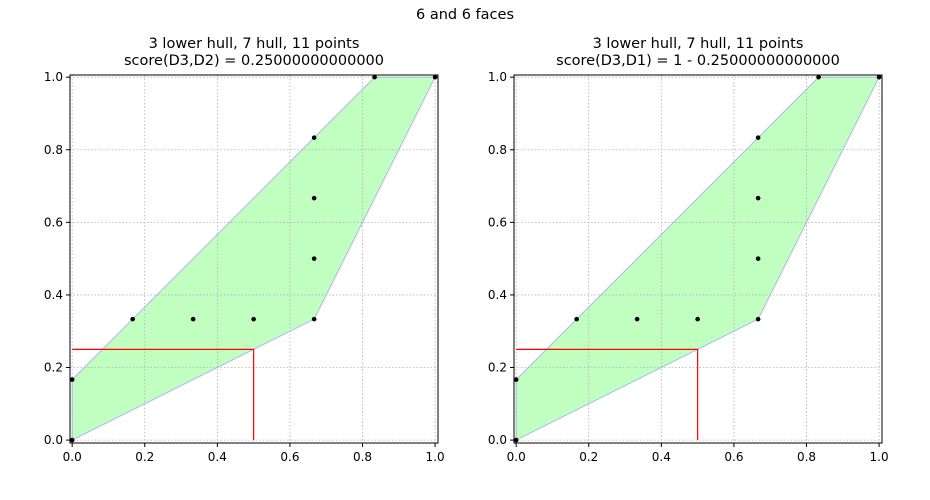 This screenshot has width=930, height=500. I want to click on right-x-tick-label: 0.6, so click(733, 457).